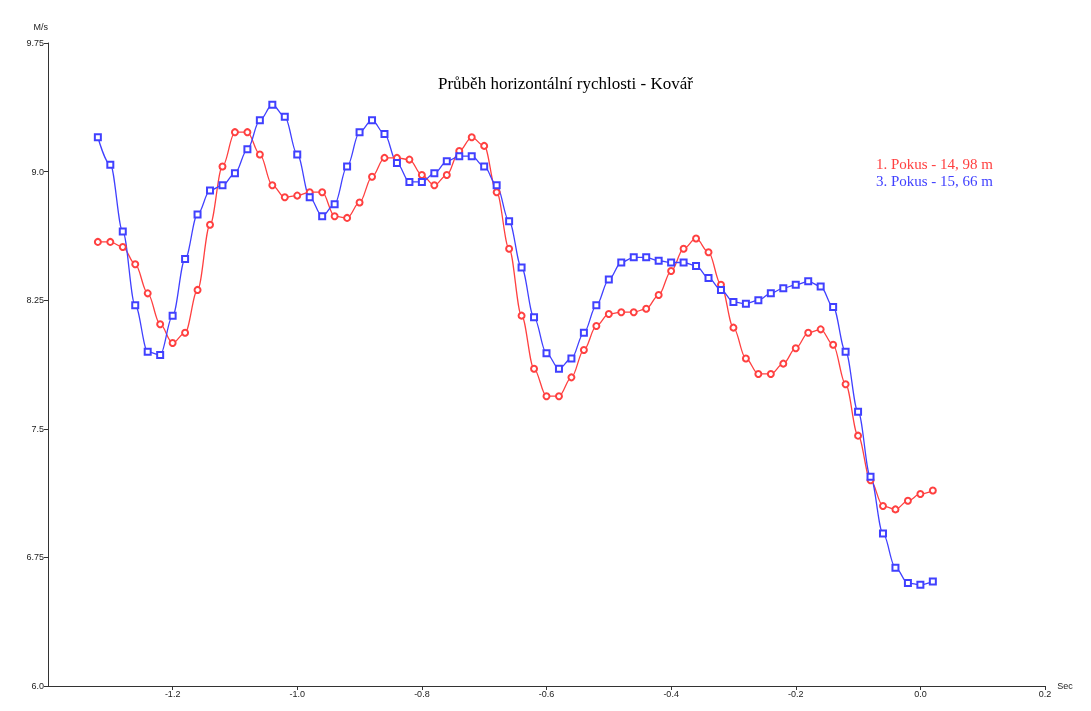 The image size is (1091, 711). What do you see at coordinates (35, 43) in the screenshot?
I see `y-tick-label: 9.75` at bounding box center [35, 43].